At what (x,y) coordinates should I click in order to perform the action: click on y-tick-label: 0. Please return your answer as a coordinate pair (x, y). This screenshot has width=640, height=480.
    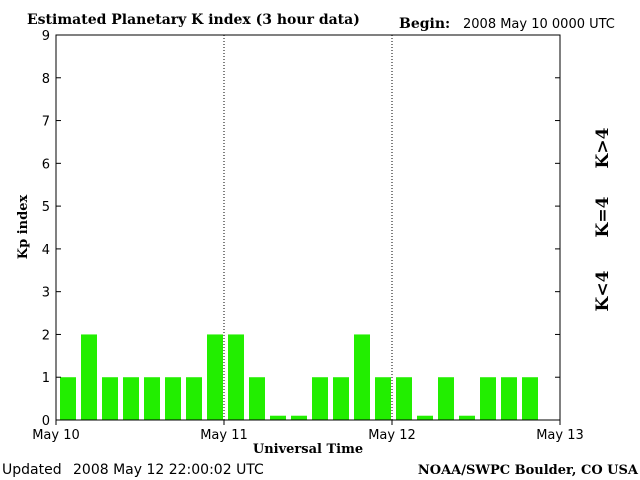
    Looking at the image, I should click on (46, 421).